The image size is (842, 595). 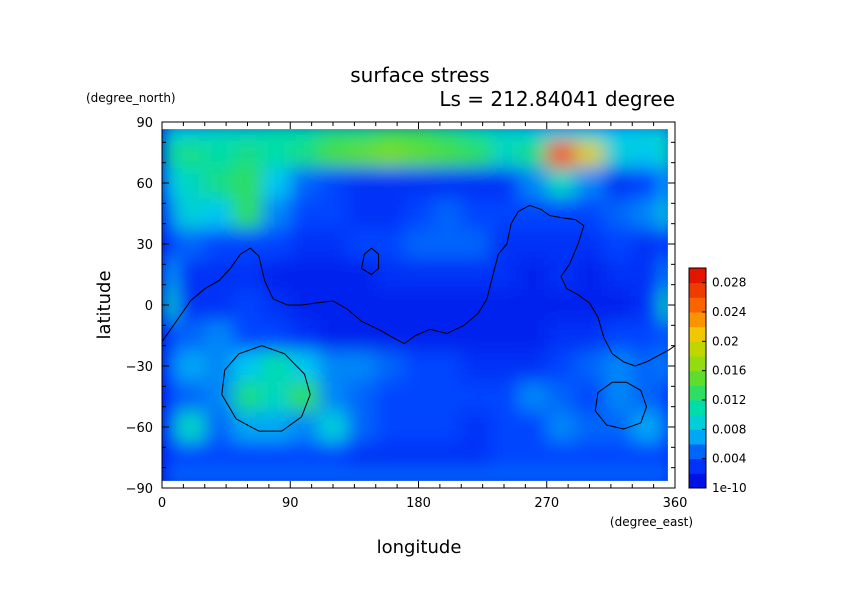 What do you see at coordinates (729, 429) in the screenshot?
I see `colorbar-tick-label: 0.008` at bounding box center [729, 429].